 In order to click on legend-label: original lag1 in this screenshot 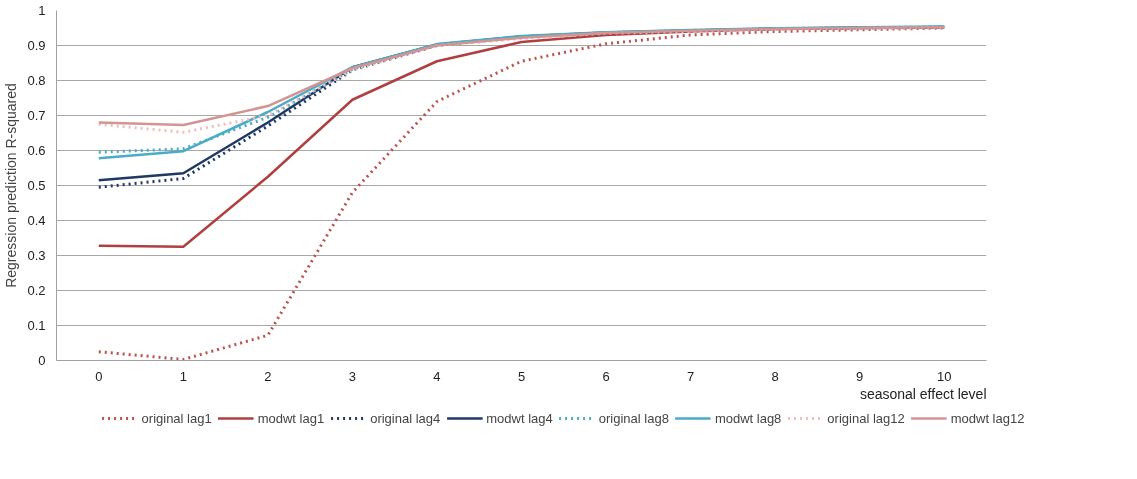, I will do `click(176, 418)`.